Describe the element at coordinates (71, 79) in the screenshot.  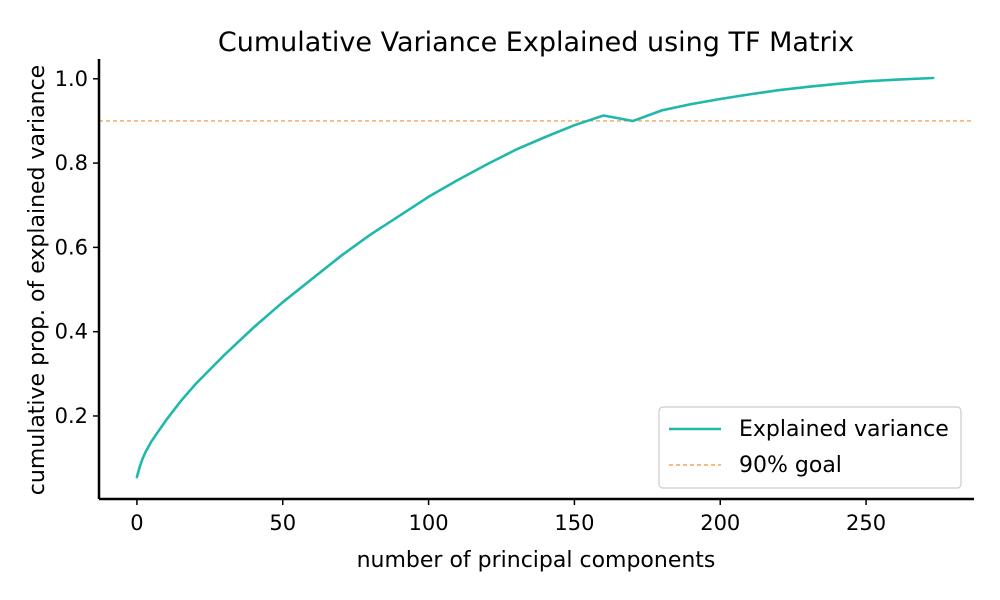
I see `y-tick-label: 1.0` at that location.